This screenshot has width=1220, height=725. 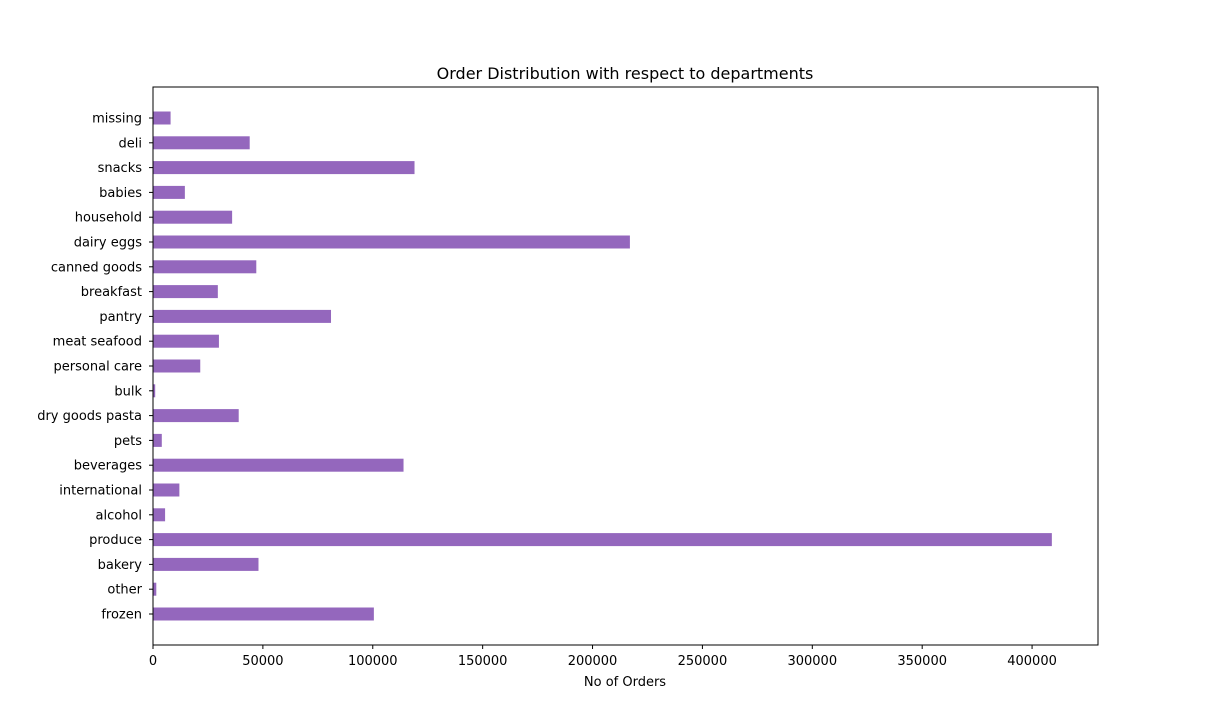 I want to click on bar-pantry, so click(x=242, y=316).